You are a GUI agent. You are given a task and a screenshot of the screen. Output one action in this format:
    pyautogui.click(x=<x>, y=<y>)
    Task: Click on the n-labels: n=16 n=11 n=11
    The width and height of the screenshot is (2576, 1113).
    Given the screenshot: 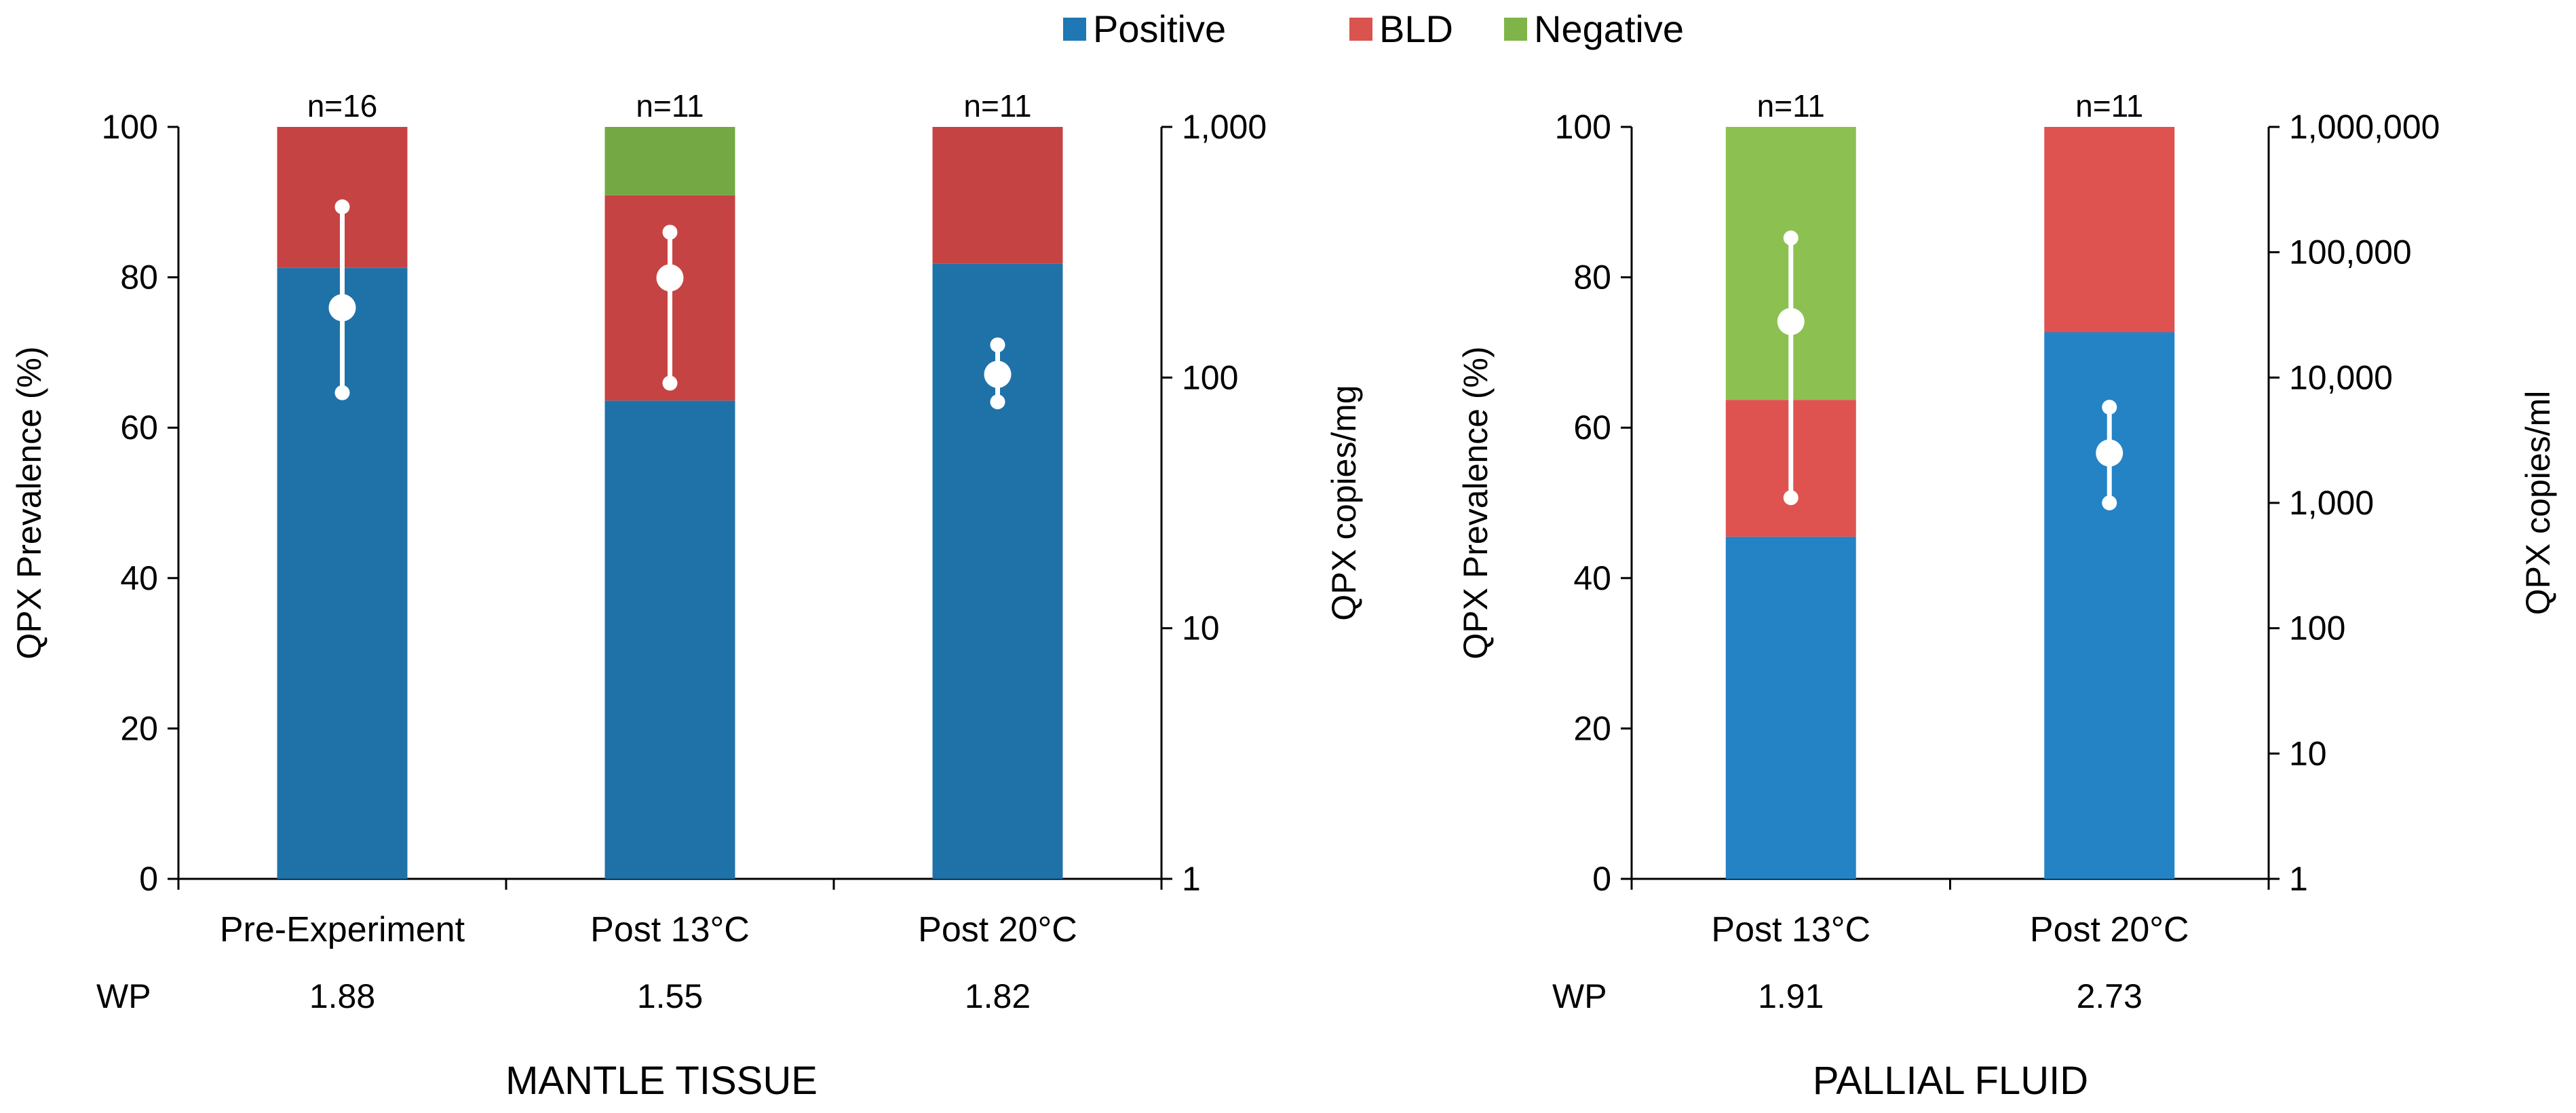 What is the action you would take?
    pyautogui.click(x=669, y=106)
    